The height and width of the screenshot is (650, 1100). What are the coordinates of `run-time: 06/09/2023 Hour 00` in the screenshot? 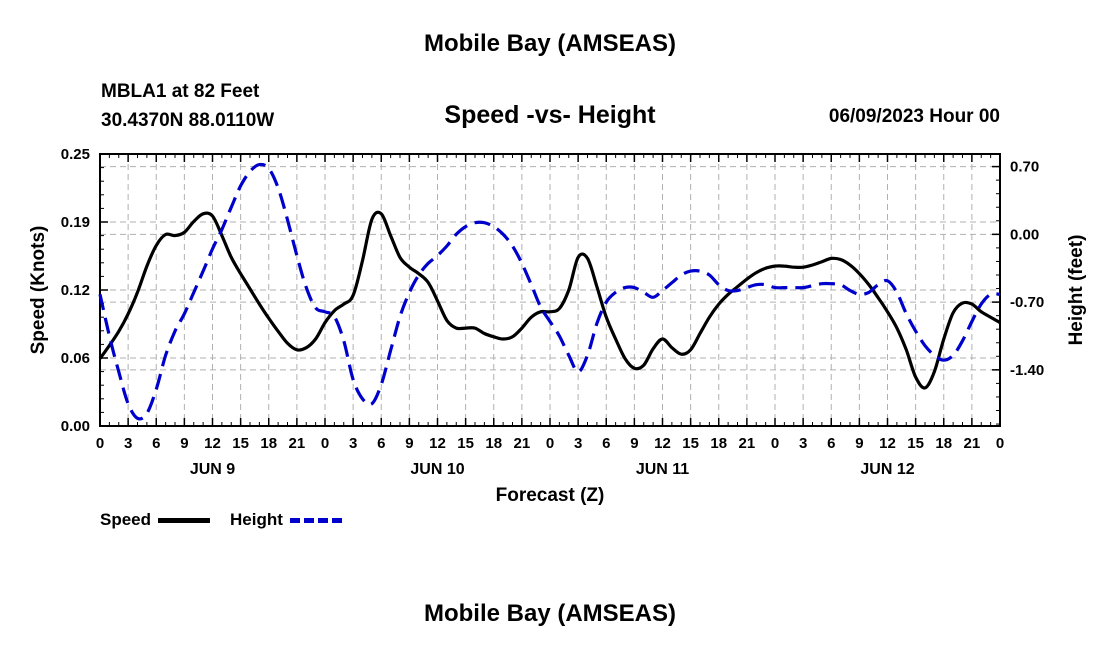 It's located at (914, 116).